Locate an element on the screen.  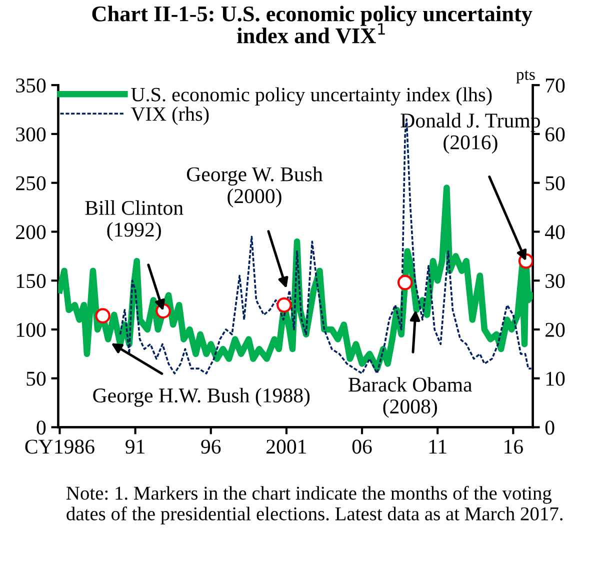
x-tick-label: 91 is located at coordinates (135, 447).